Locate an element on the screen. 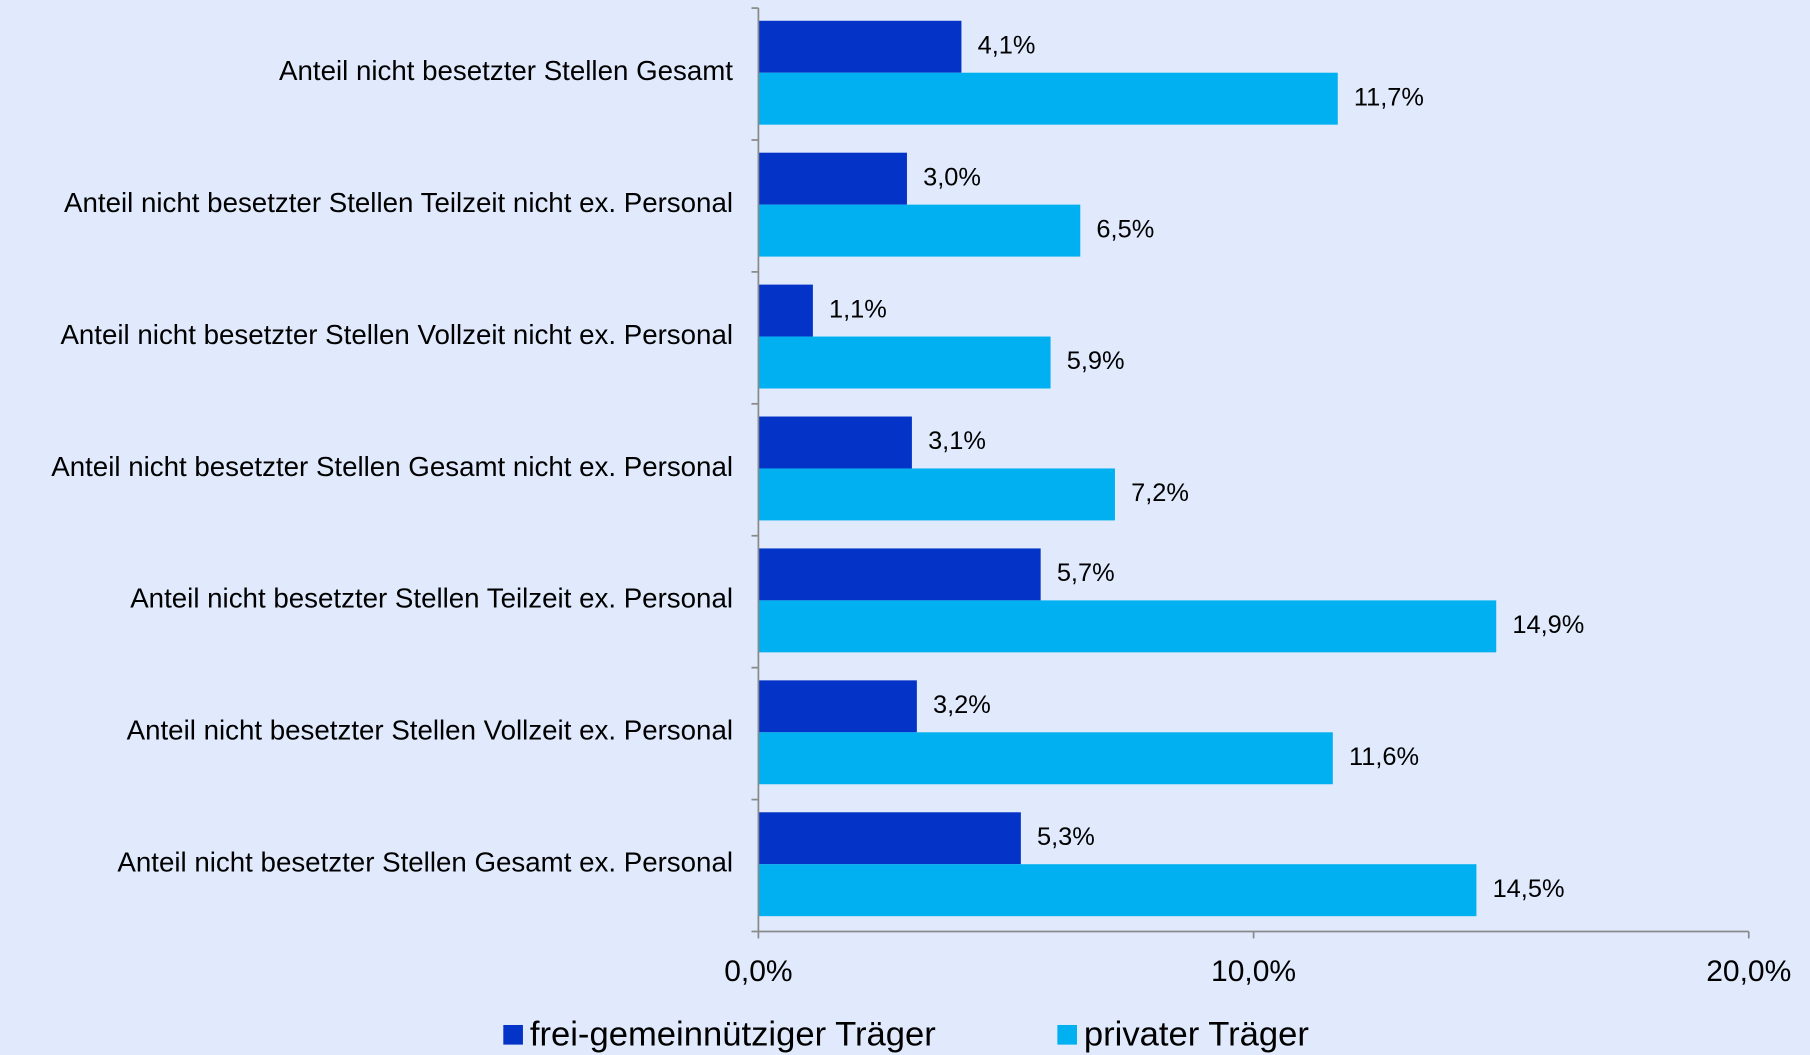 This screenshot has height=1055, width=1810. legend-label: frei-gemeinnütziger Träger is located at coordinates (733, 1035).